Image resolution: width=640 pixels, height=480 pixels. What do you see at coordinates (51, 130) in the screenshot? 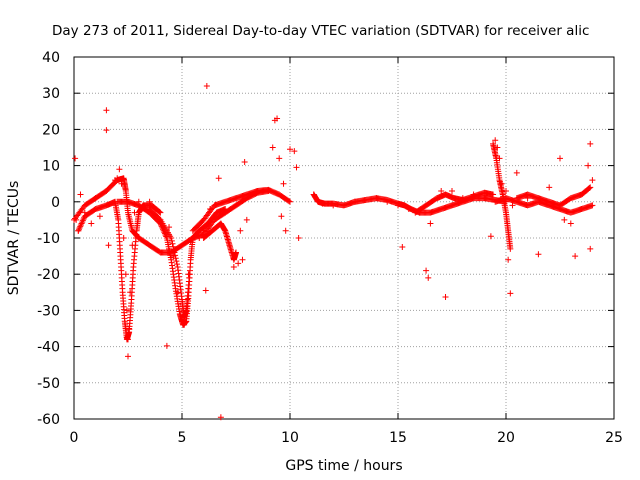
I see `y-tick-label: 20` at bounding box center [51, 130].